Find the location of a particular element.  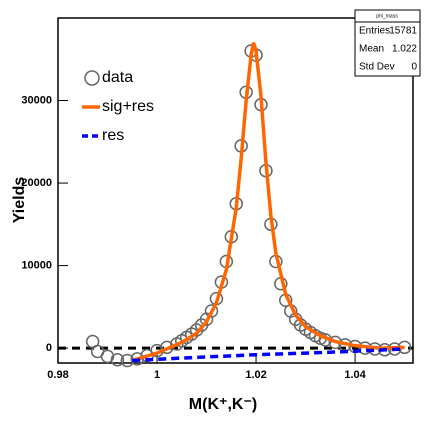

stats-value: 0 is located at coordinates (414, 67).